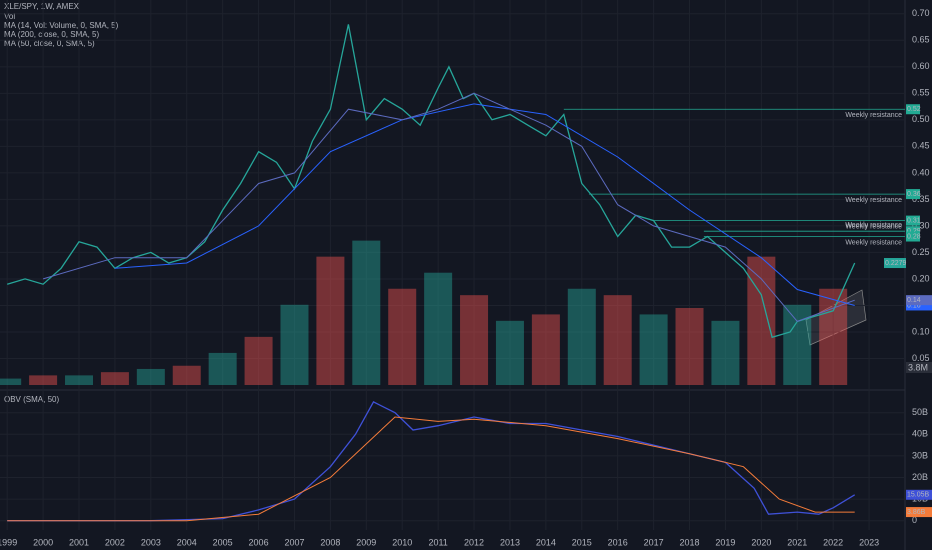 The image size is (932, 550). What do you see at coordinates (920, 455) in the screenshot?
I see `y-tick-label: 30B` at bounding box center [920, 455].